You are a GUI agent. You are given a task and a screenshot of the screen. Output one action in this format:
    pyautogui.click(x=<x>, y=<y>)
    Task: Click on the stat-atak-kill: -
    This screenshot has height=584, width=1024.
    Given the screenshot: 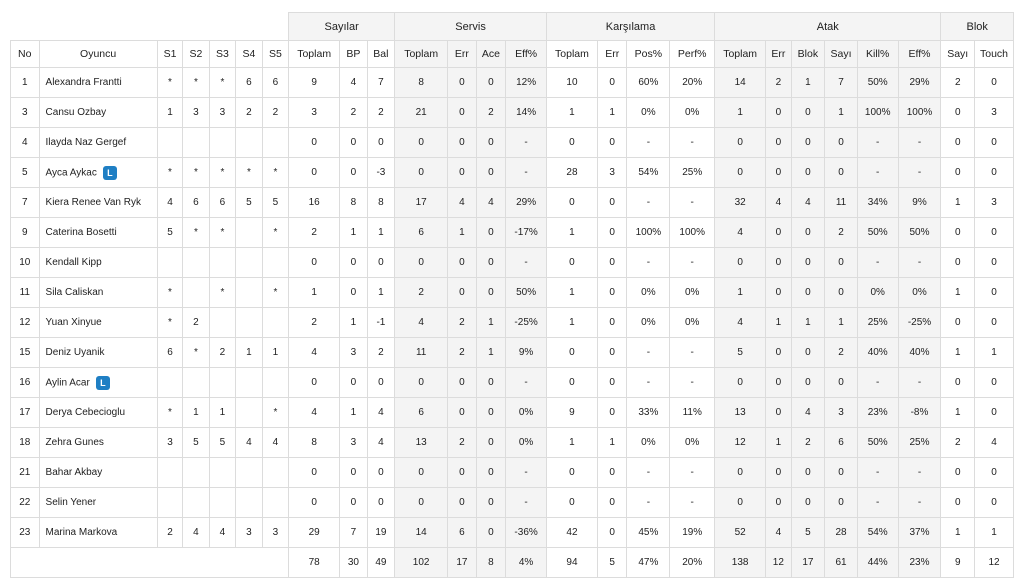 What is the action you would take?
    pyautogui.click(x=877, y=262)
    